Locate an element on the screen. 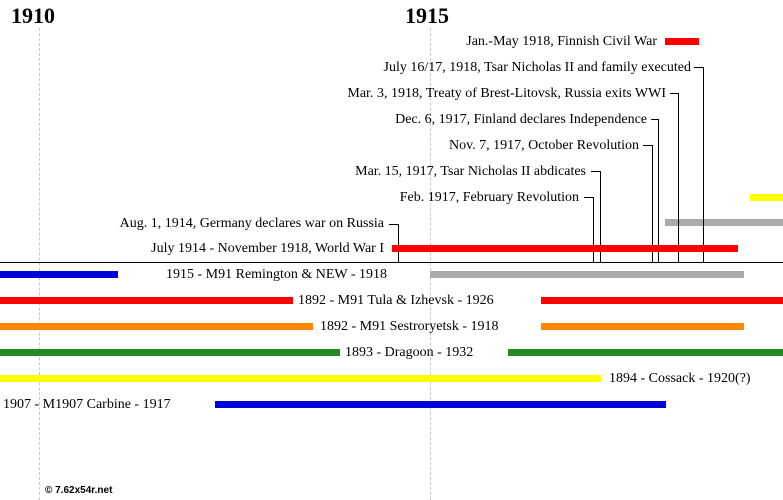  sestroryetsk-bar-right is located at coordinates (642, 326).